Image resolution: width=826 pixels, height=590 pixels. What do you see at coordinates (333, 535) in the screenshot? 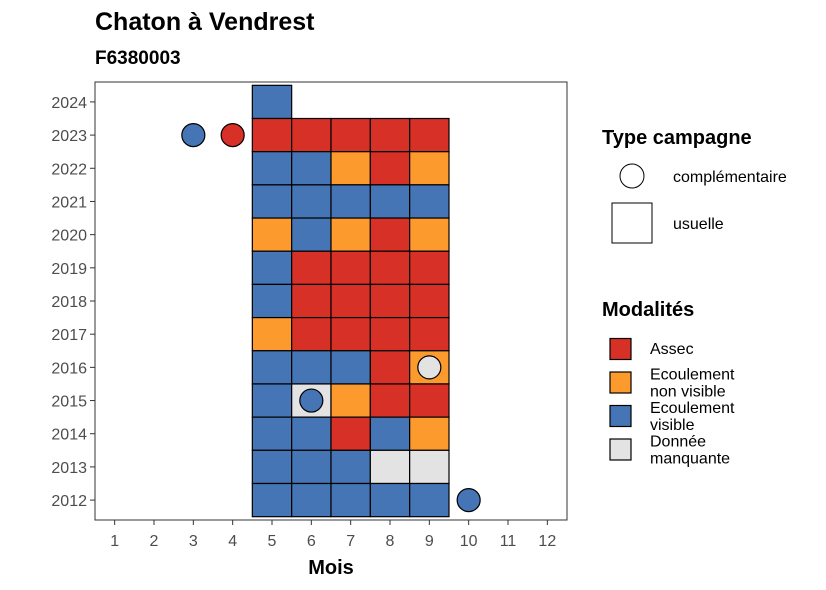
I see `x-axis: 1 2 3 4 5 6 7 8 9 10 11 12` at bounding box center [333, 535].